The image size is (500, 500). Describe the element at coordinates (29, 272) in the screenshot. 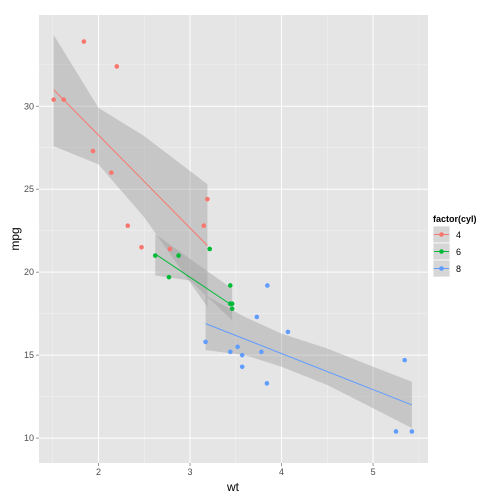

I see `y-tick-label: 20` at that location.